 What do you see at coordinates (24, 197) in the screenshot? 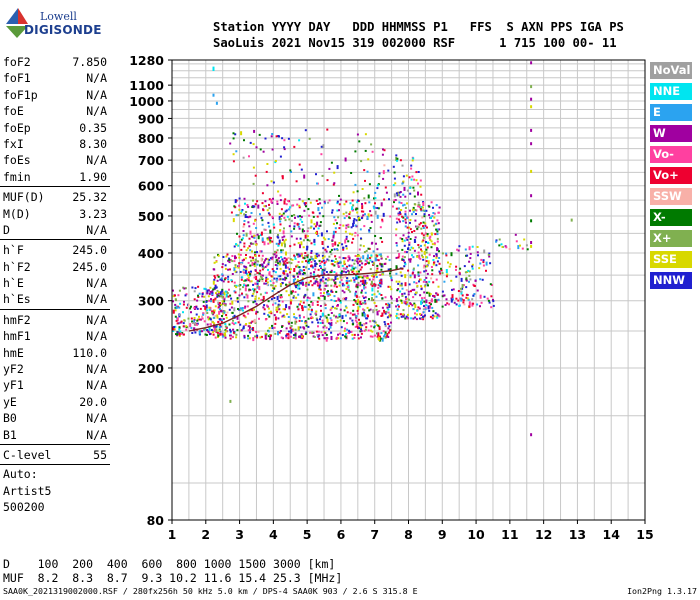
I see `parameter-label: MUF(D)` at bounding box center [24, 197].